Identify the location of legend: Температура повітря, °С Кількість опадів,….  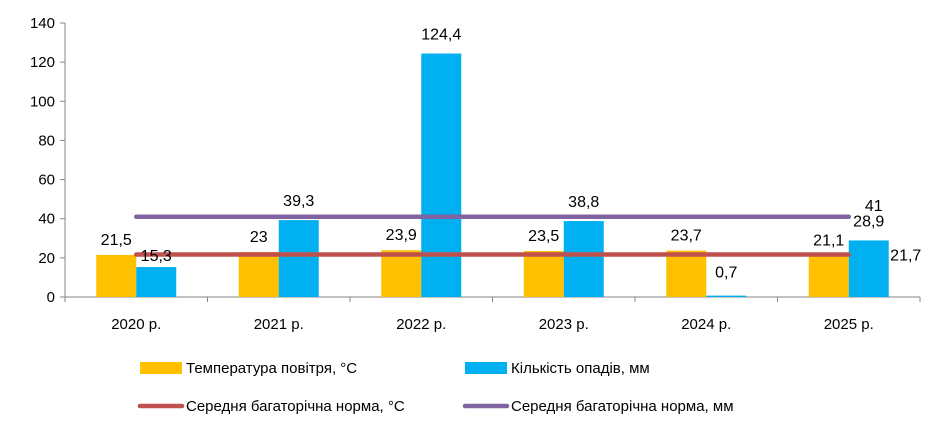
(435, 387).